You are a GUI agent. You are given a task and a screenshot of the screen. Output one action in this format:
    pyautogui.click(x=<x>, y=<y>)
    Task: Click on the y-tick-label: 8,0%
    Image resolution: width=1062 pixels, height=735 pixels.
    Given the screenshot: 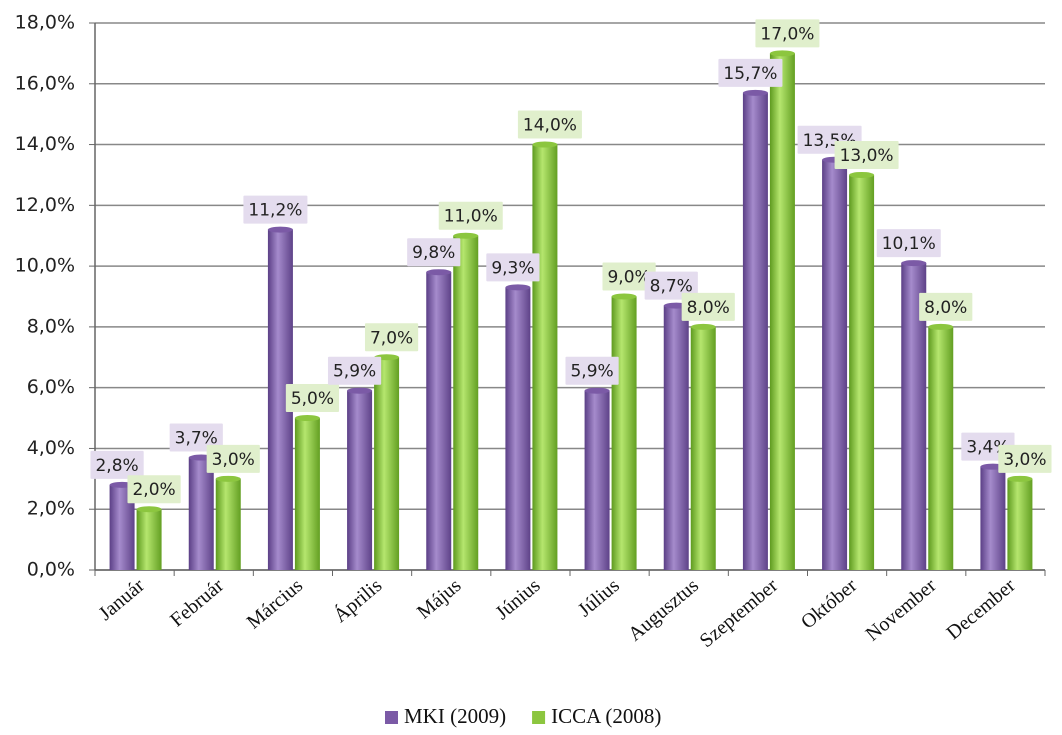 What is the action you would take?
    pyautogui.click(x=51, y=326)
    